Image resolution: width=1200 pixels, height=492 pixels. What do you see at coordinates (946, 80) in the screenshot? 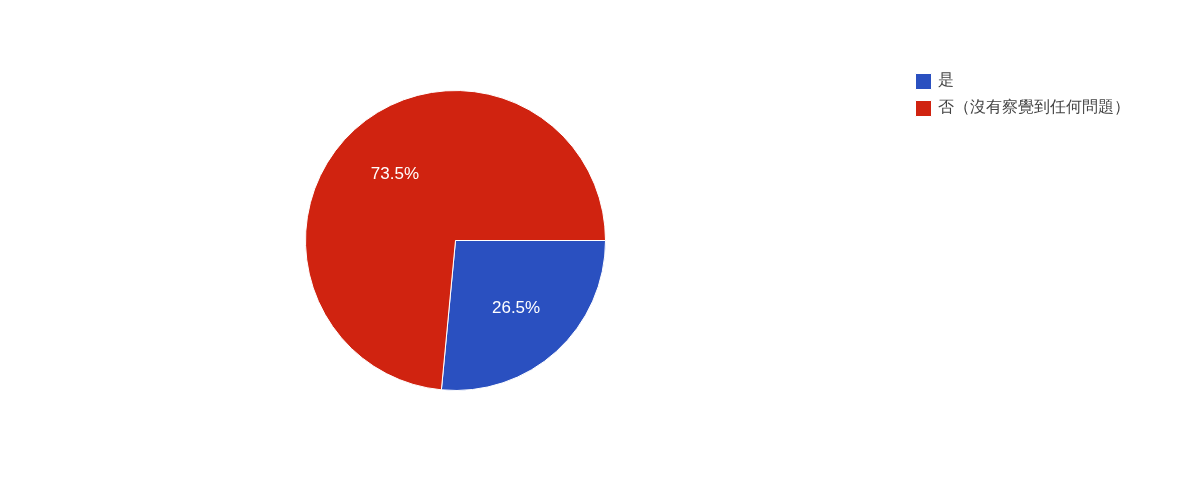
I see `legend-label: 是` at bounding box center [946, 80].